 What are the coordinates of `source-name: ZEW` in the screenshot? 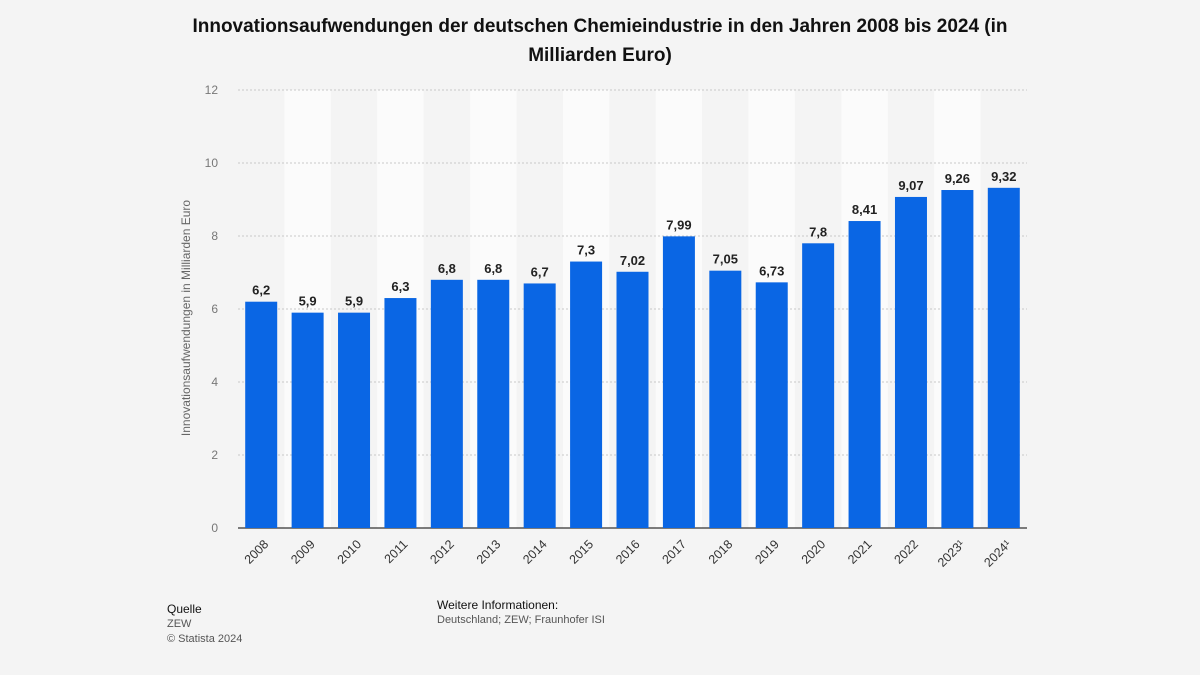 It's located at (179, 624).